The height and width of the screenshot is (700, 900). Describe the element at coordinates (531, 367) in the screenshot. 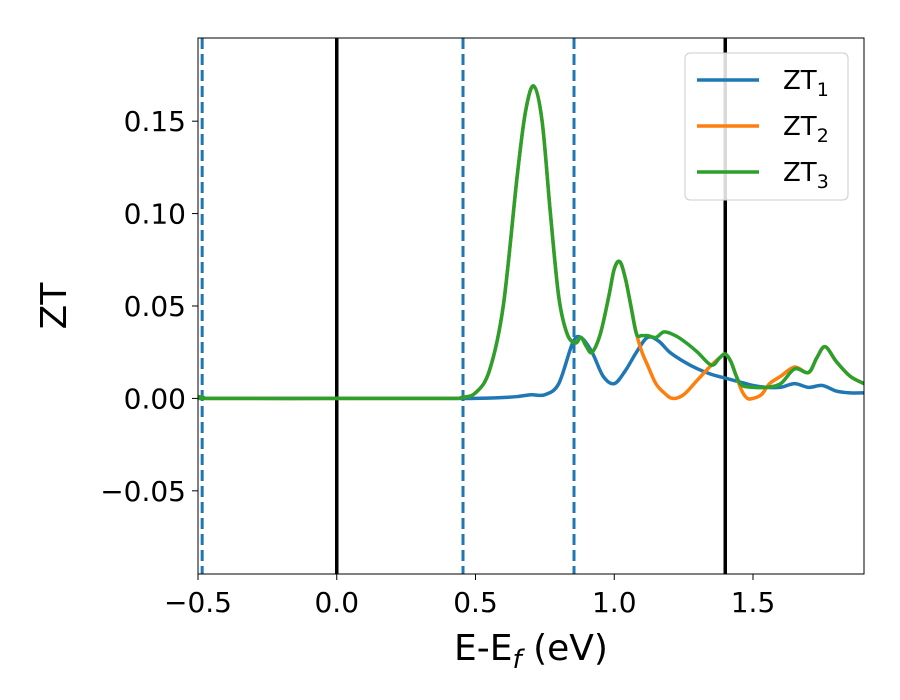

I see `series-line-zt1` at that location.